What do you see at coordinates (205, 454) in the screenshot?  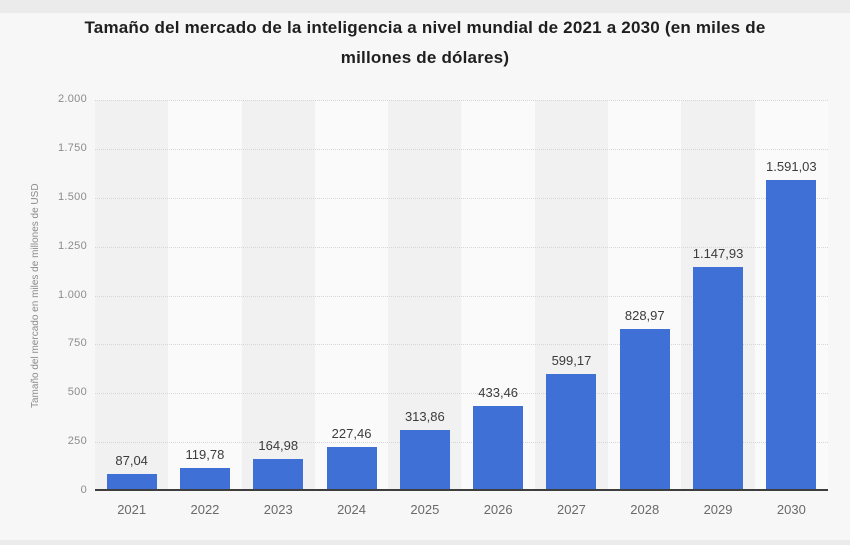 I see `value-label-2022: 119,78` at bounding box center [205, 454].